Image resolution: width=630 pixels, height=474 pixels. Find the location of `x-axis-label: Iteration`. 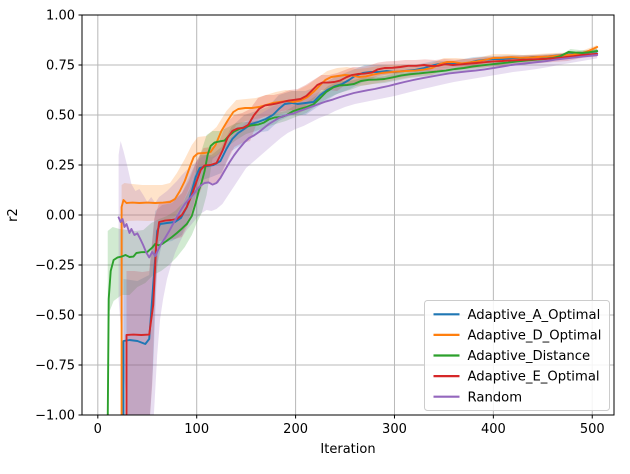

x-axis-label: Iteration is located at coordinates (347, 449).